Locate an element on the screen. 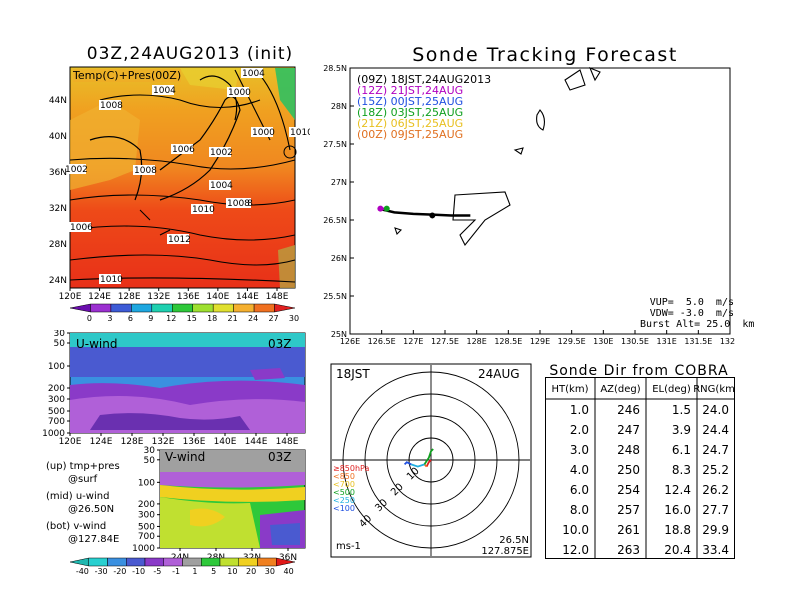  table-cell: 250 is located at coordinates (628, 470).